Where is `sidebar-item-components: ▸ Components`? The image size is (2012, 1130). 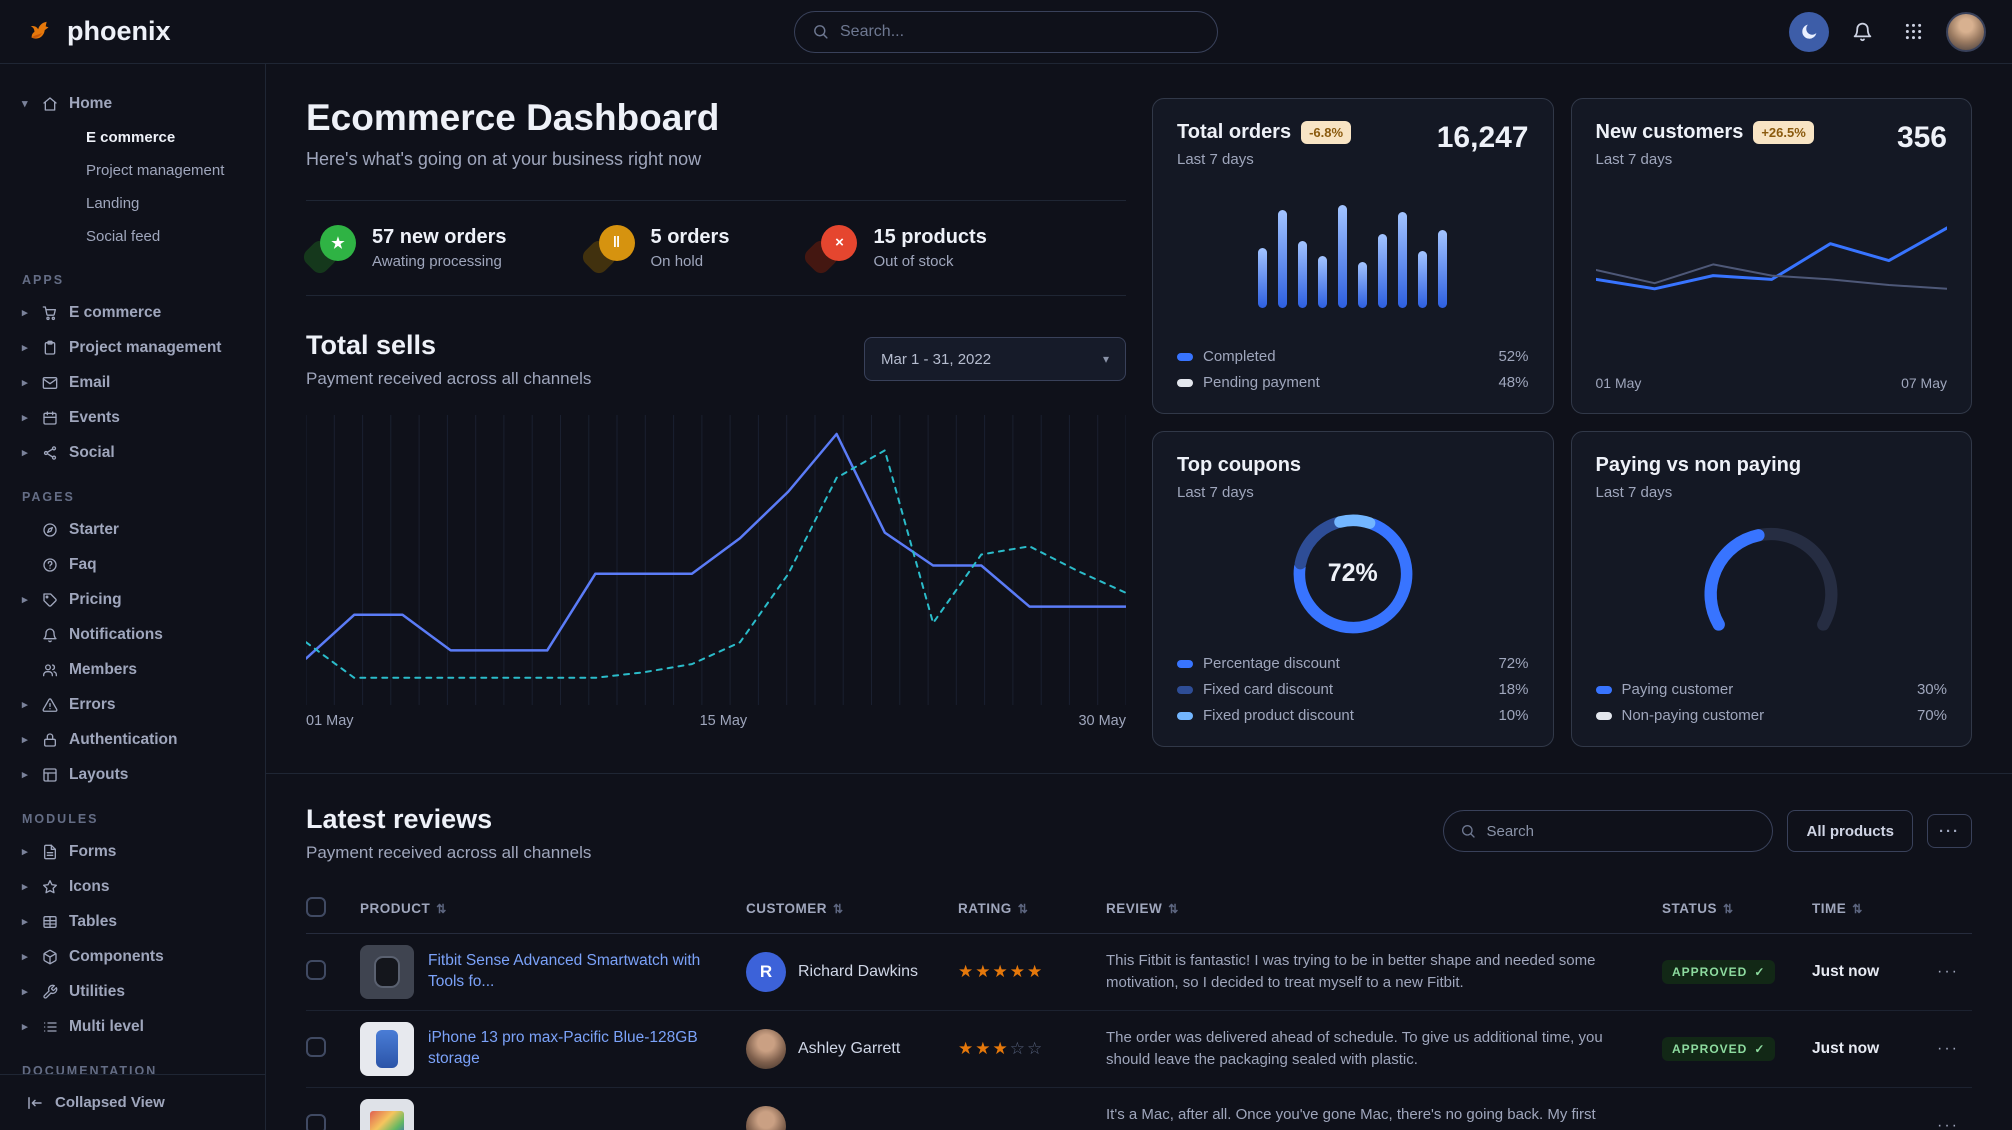
sidebar-item-components: ▸ Components is located at coordinates (132, 956).